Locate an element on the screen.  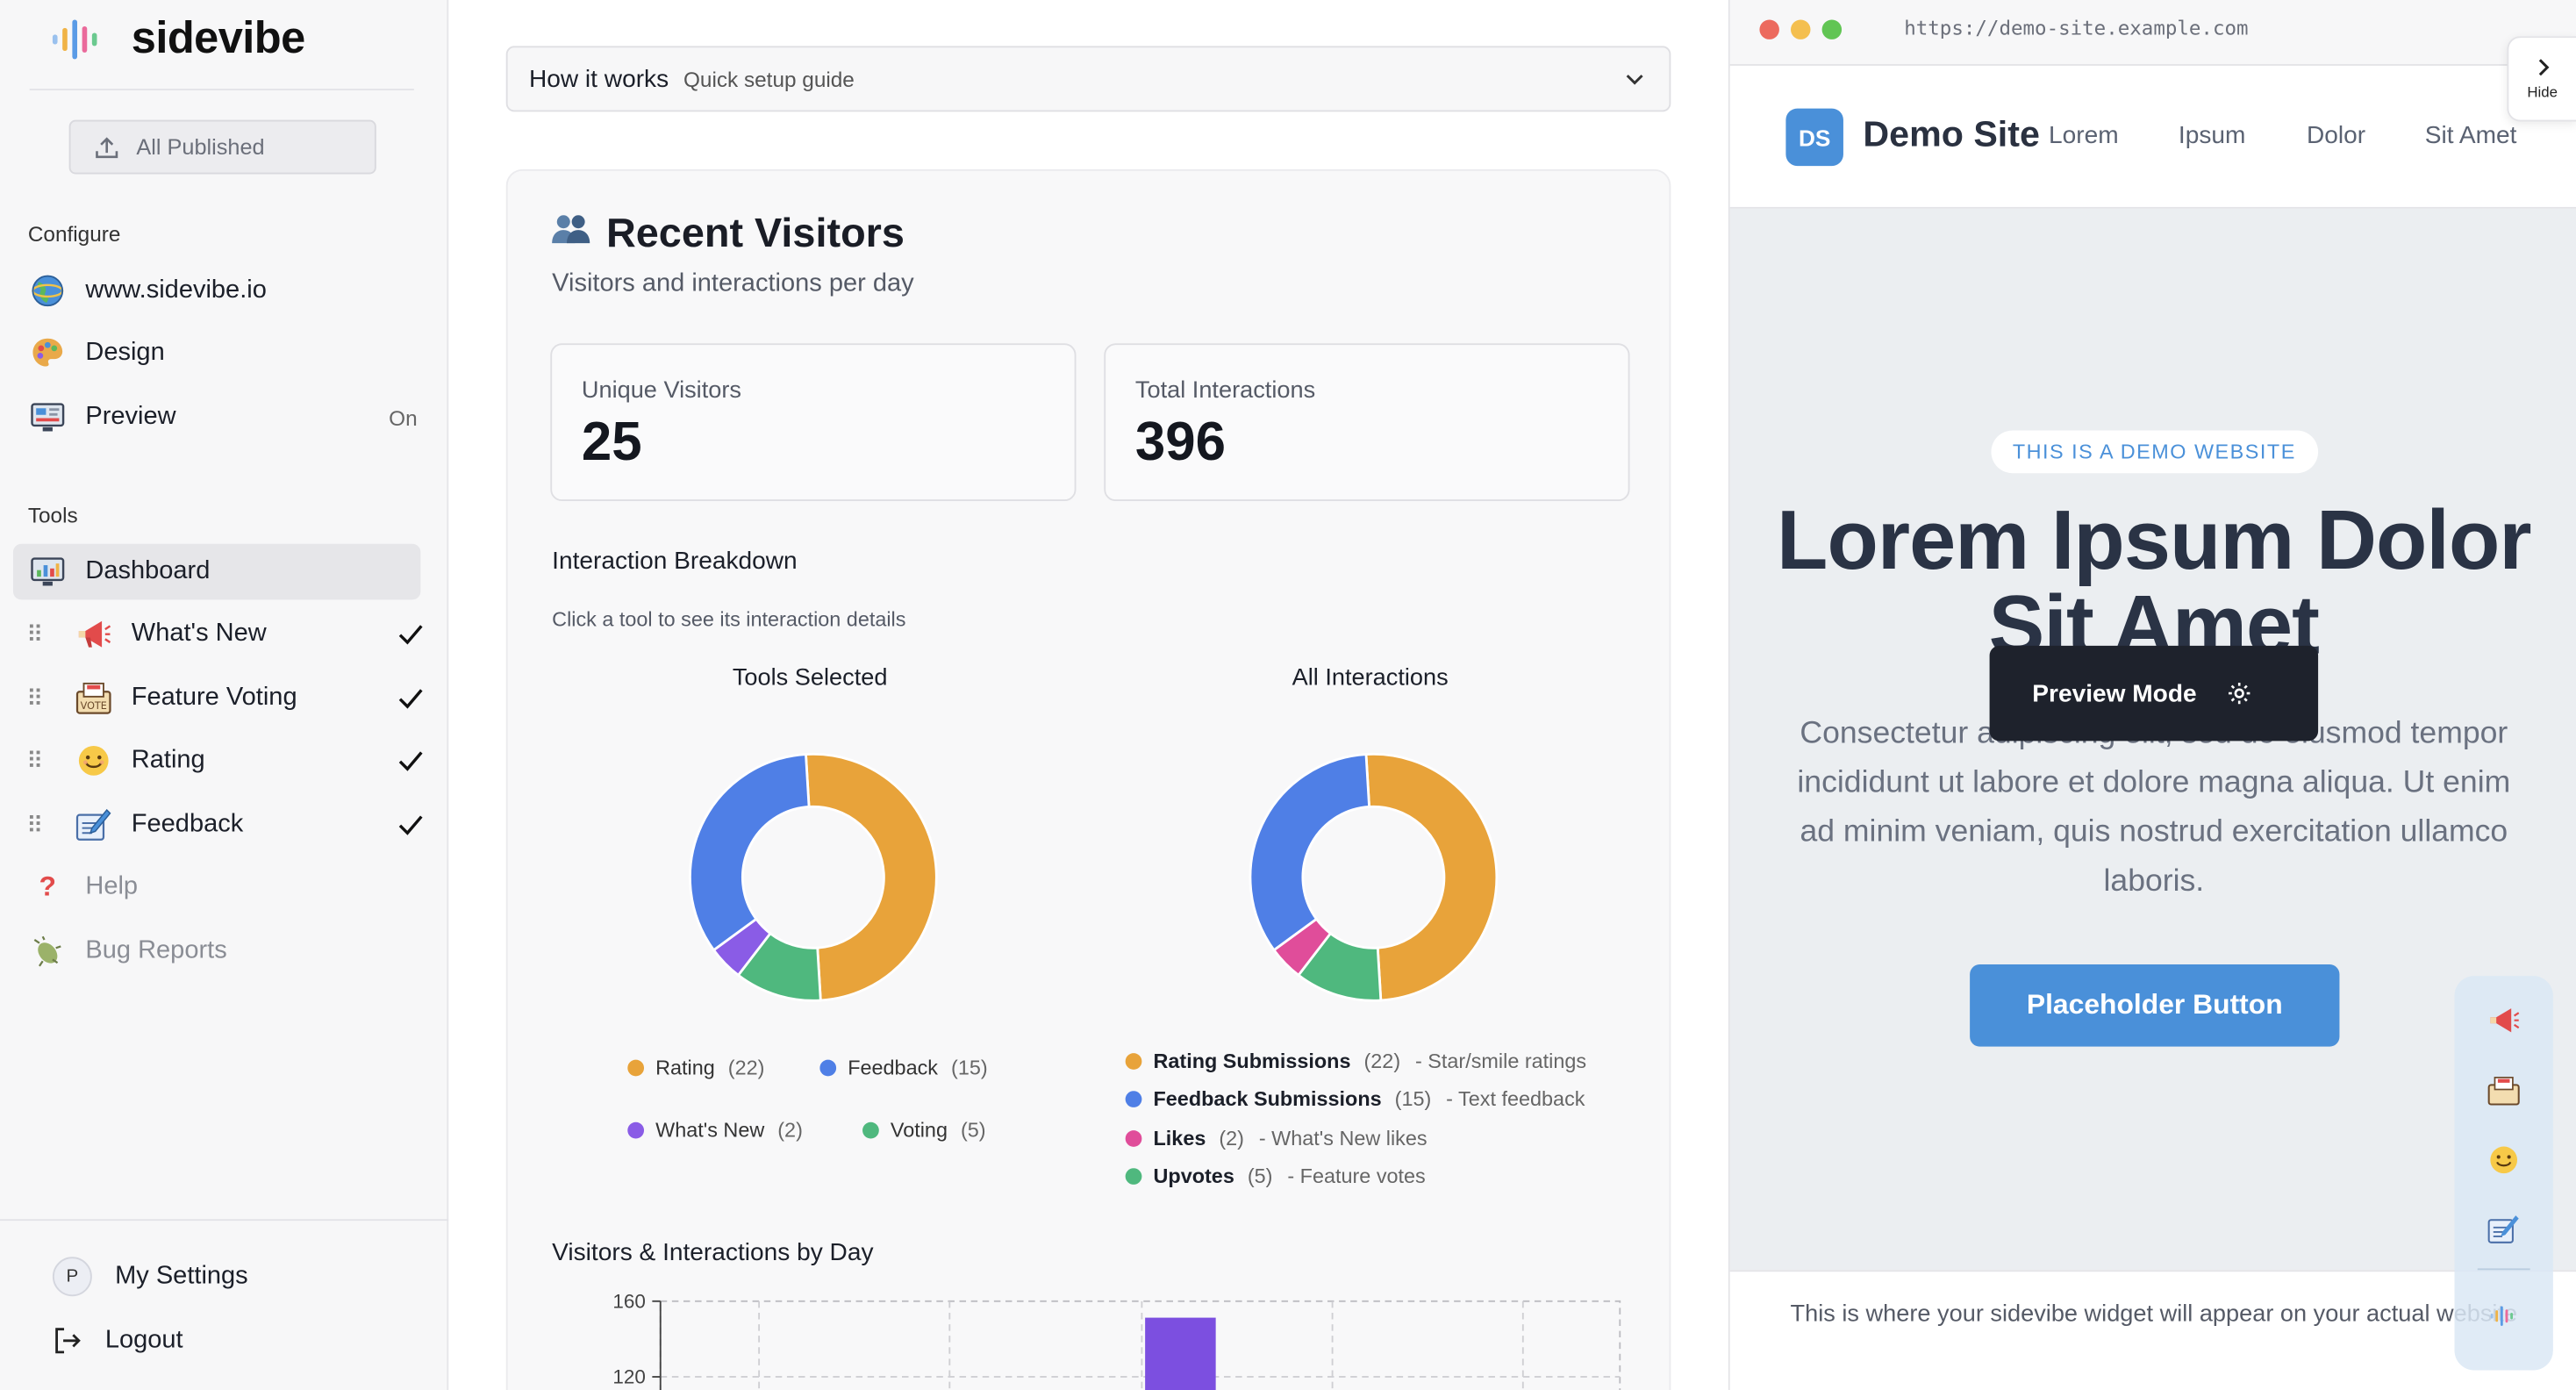
bar is located at coordinates (1180, 1353).